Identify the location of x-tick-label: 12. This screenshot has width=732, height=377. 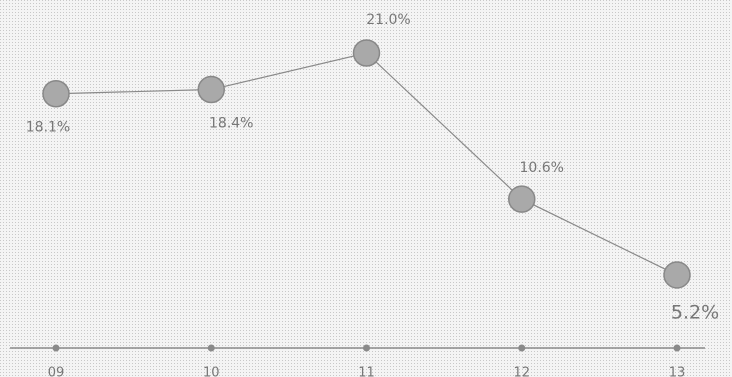
(521, 371).